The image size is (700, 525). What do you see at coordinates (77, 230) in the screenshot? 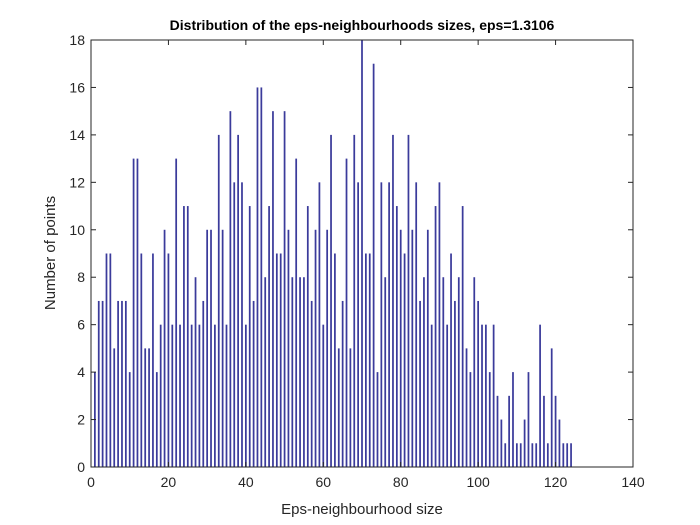
I see `y-tick-label: 10` at bounding box center [77, 230].